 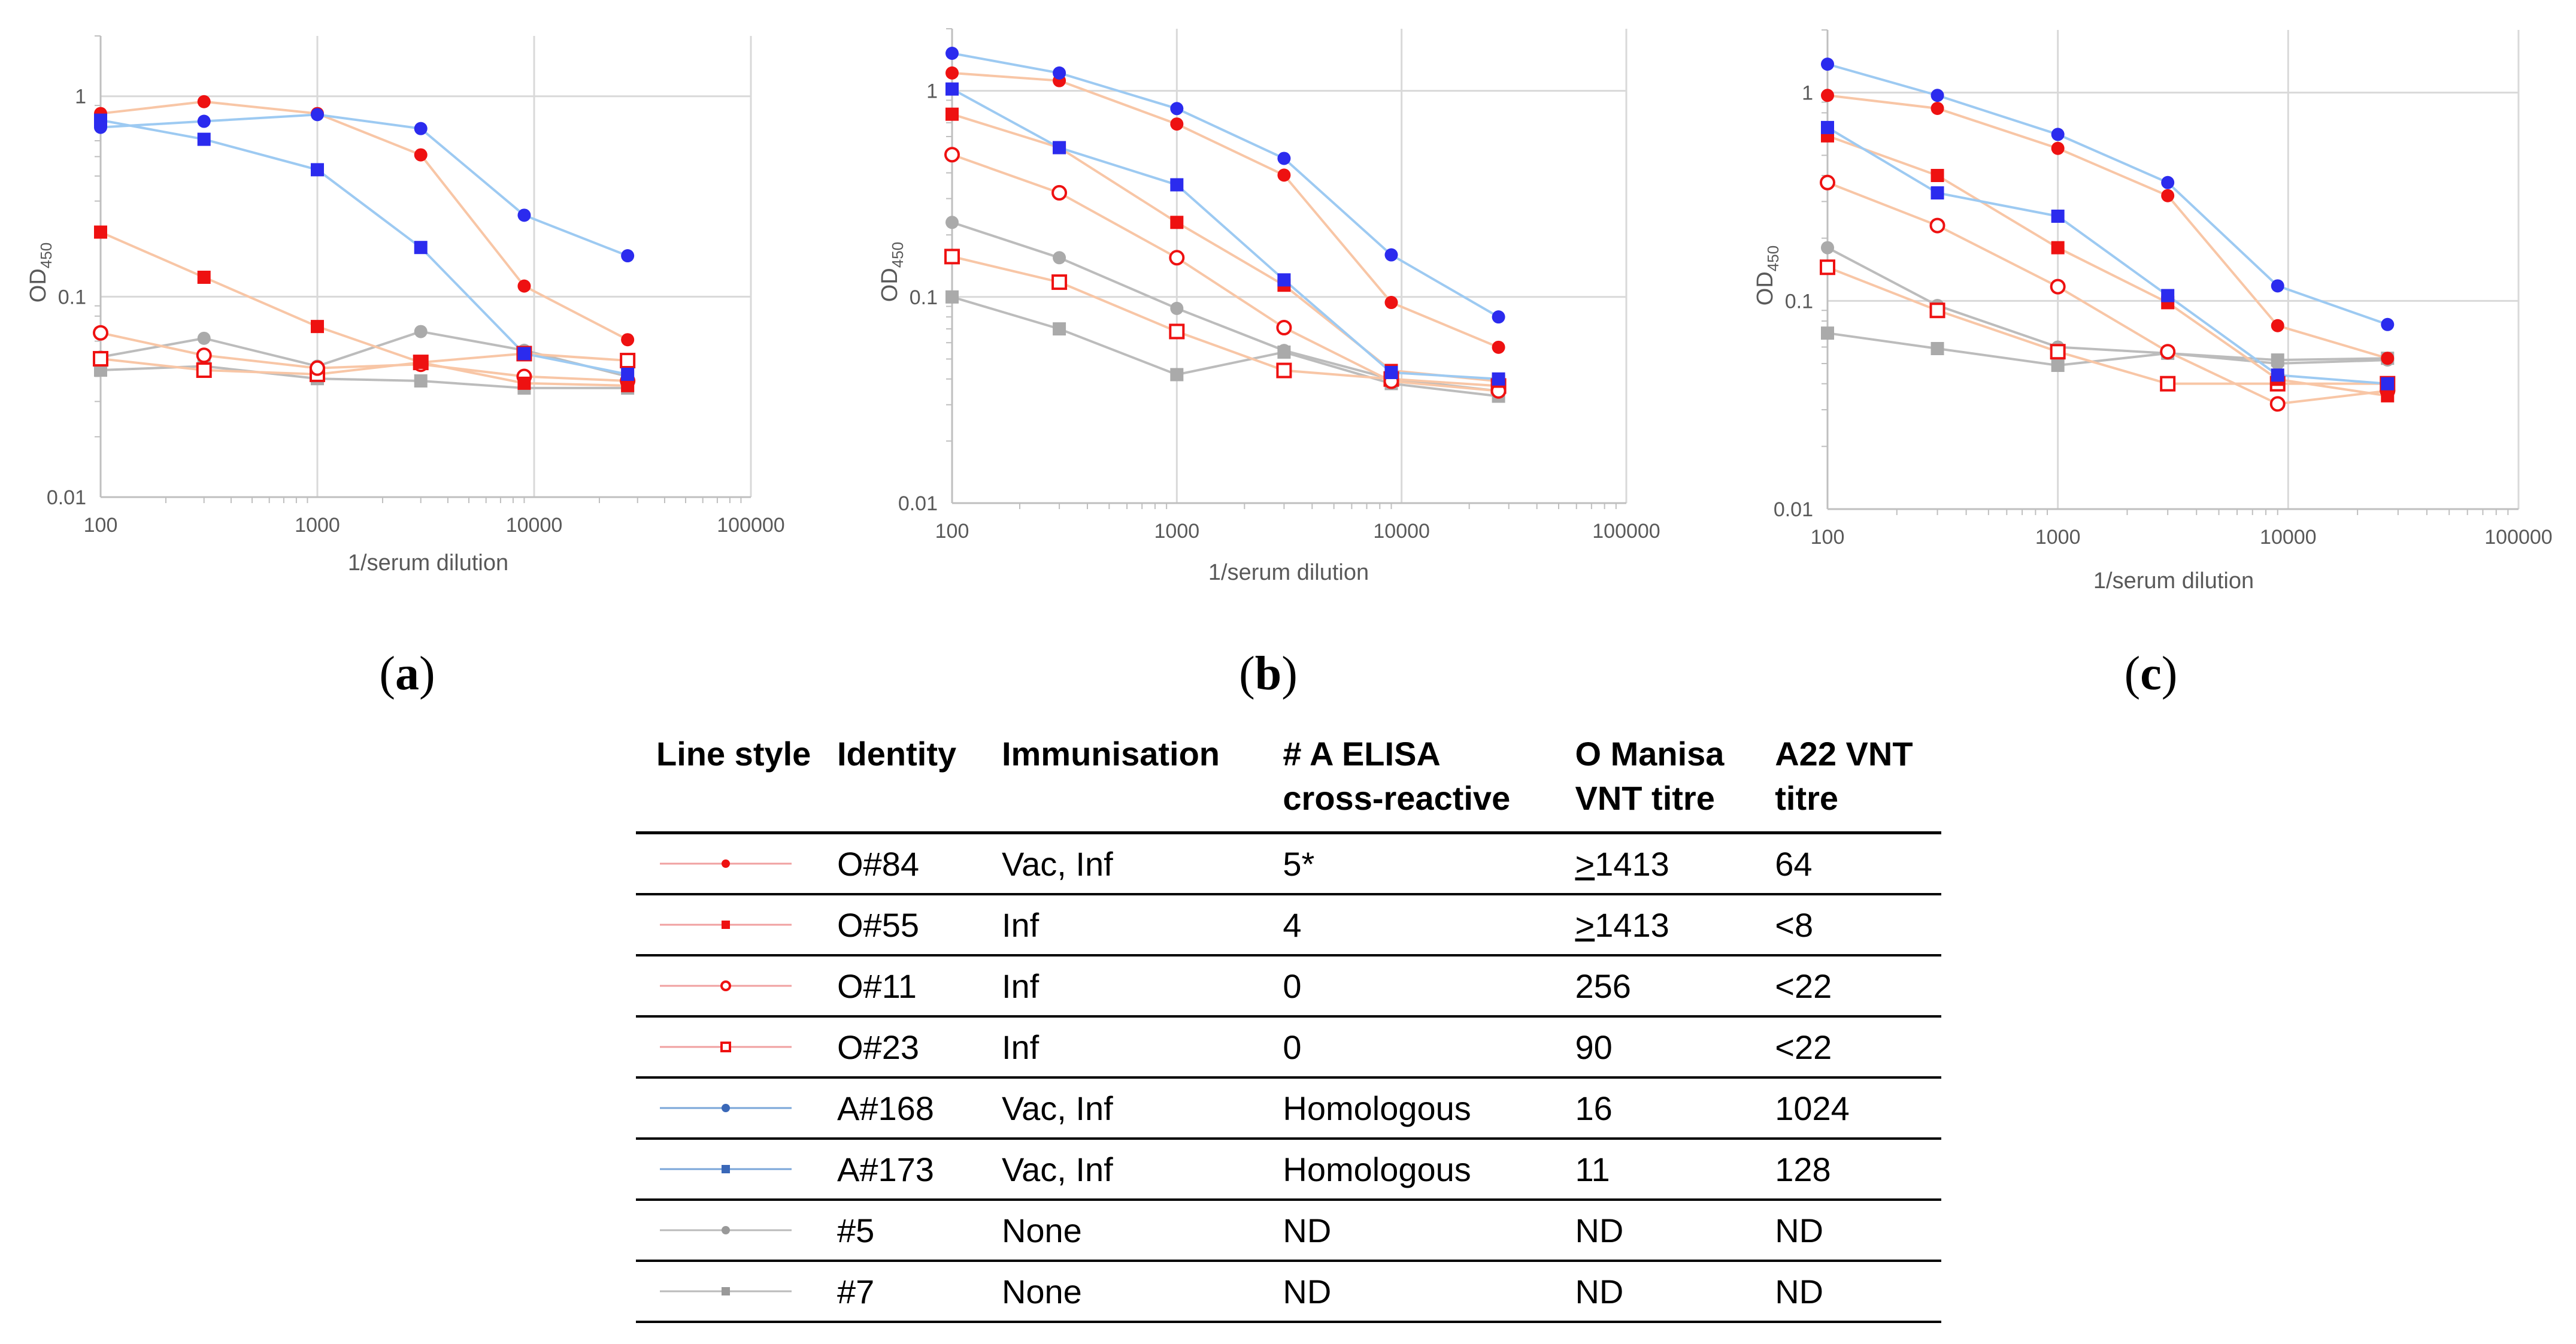 What do you see at coordinates (1654, 1231) in the screenshot?
I see `manisa-cell: ND` at bounding box center [1654, 1231].